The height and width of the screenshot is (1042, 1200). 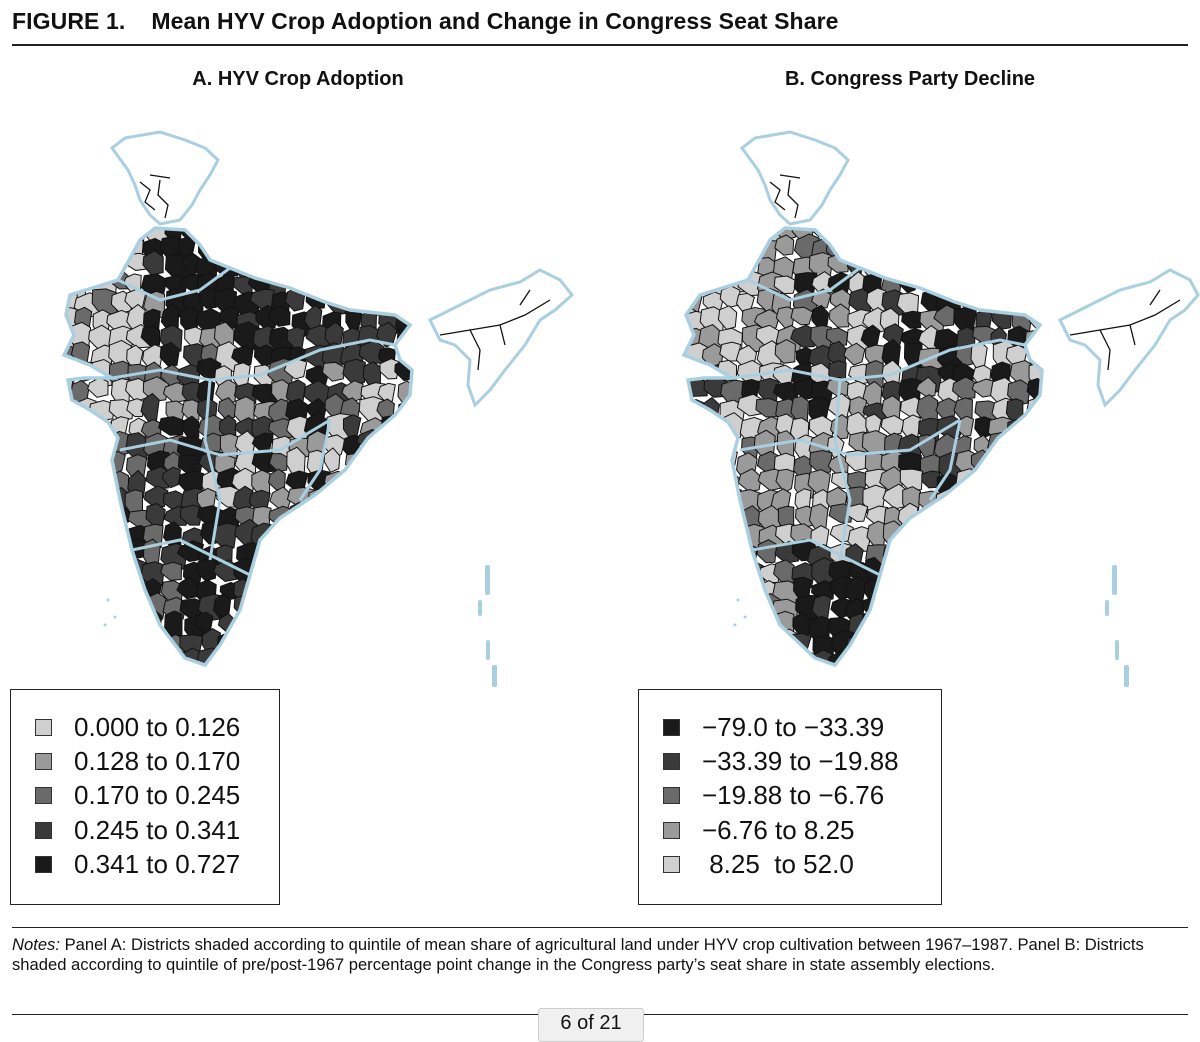 I want to click on northeast-outline-a, so click(x=501, y=338).